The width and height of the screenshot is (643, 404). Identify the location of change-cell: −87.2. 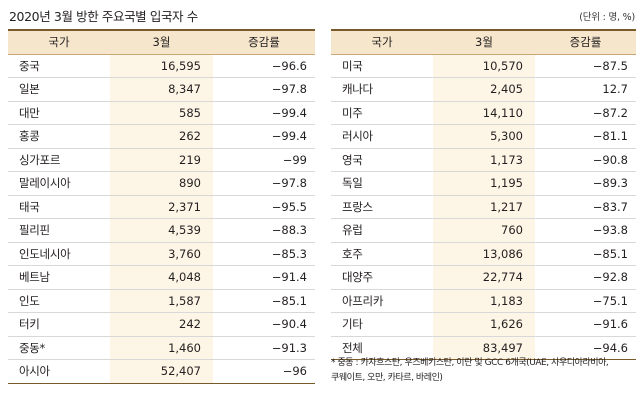
(585, 113).